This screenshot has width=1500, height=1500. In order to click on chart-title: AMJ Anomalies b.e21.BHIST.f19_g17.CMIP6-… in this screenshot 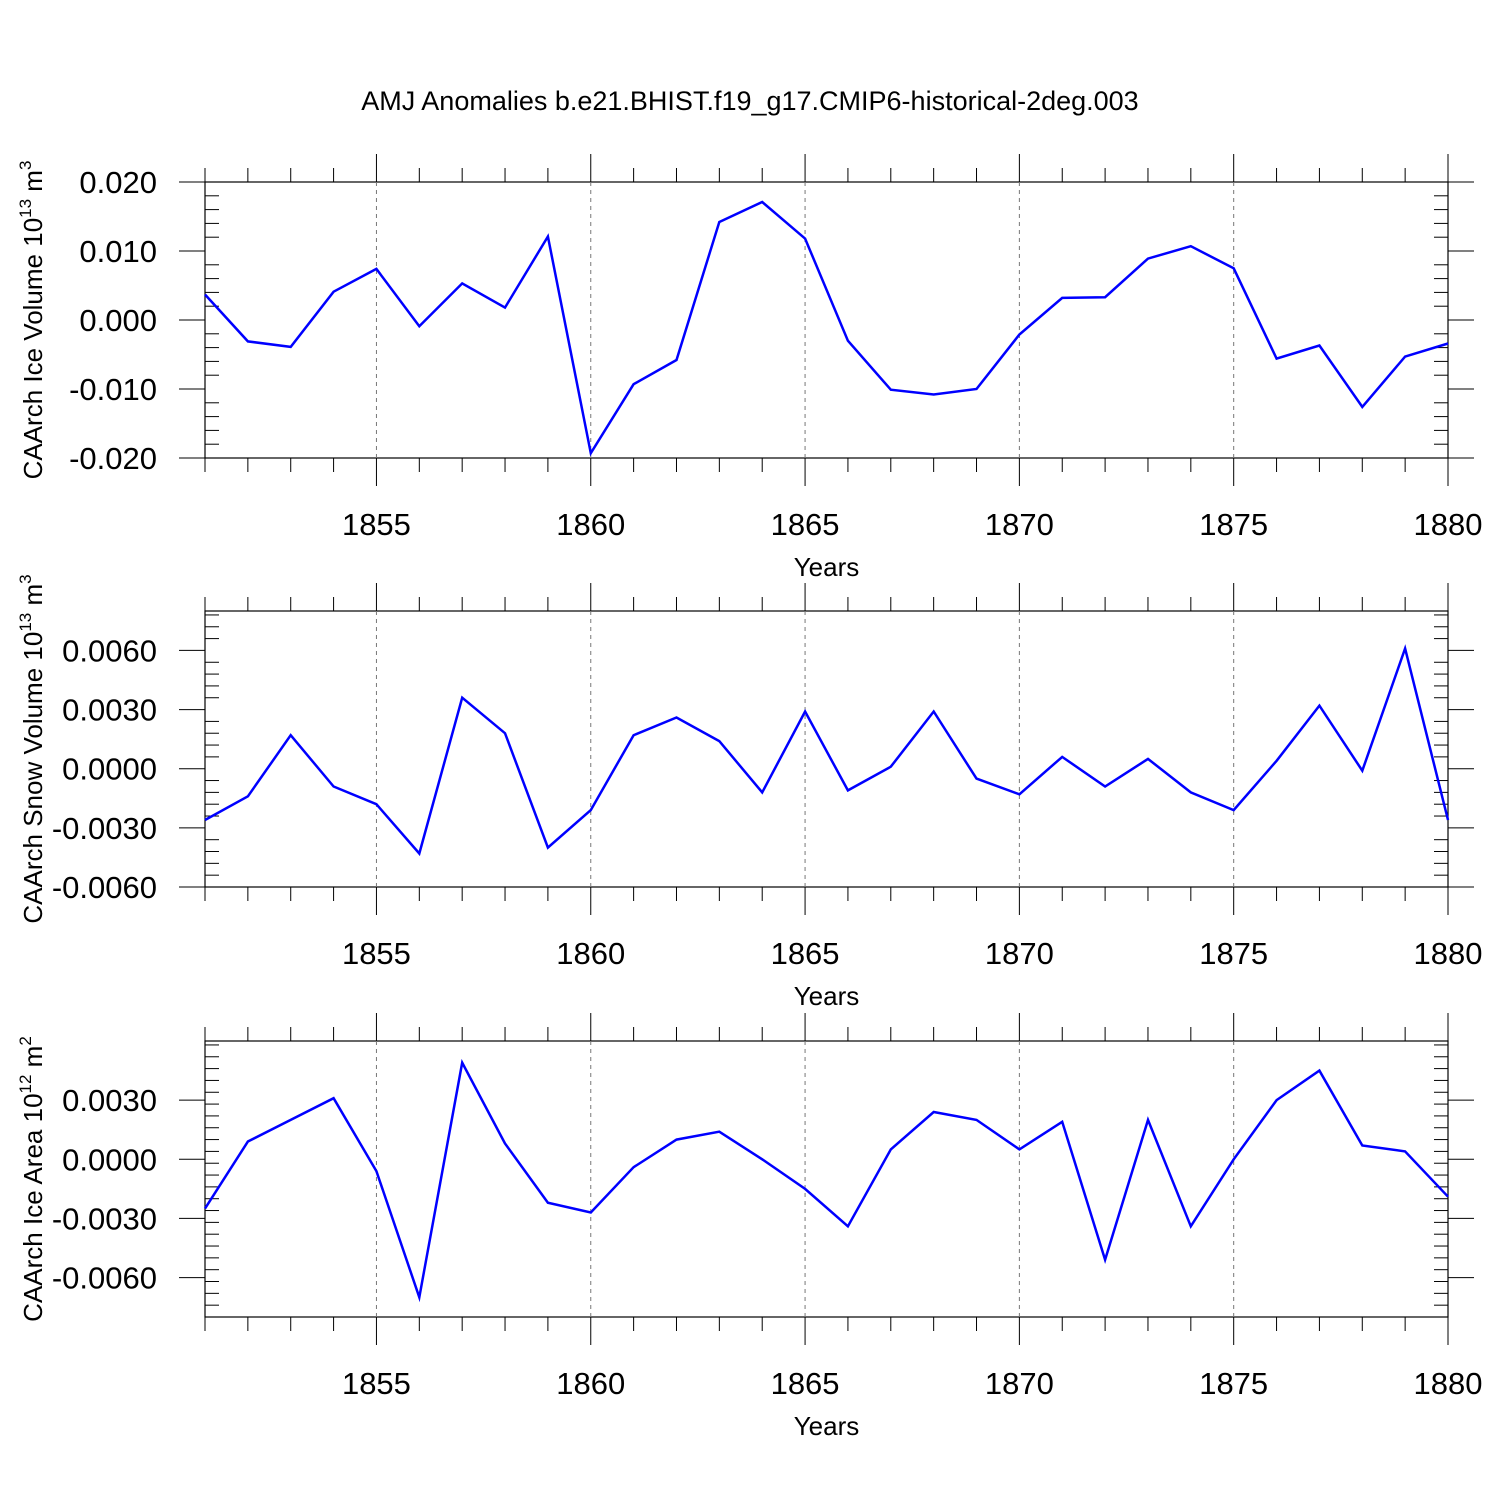, I will do `click(749, 101)`.